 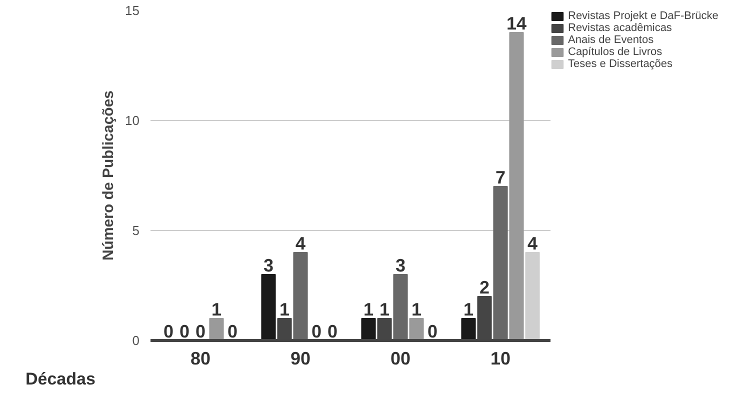 I want to click on y-tick-label: 0, so click(x=136, y=340).